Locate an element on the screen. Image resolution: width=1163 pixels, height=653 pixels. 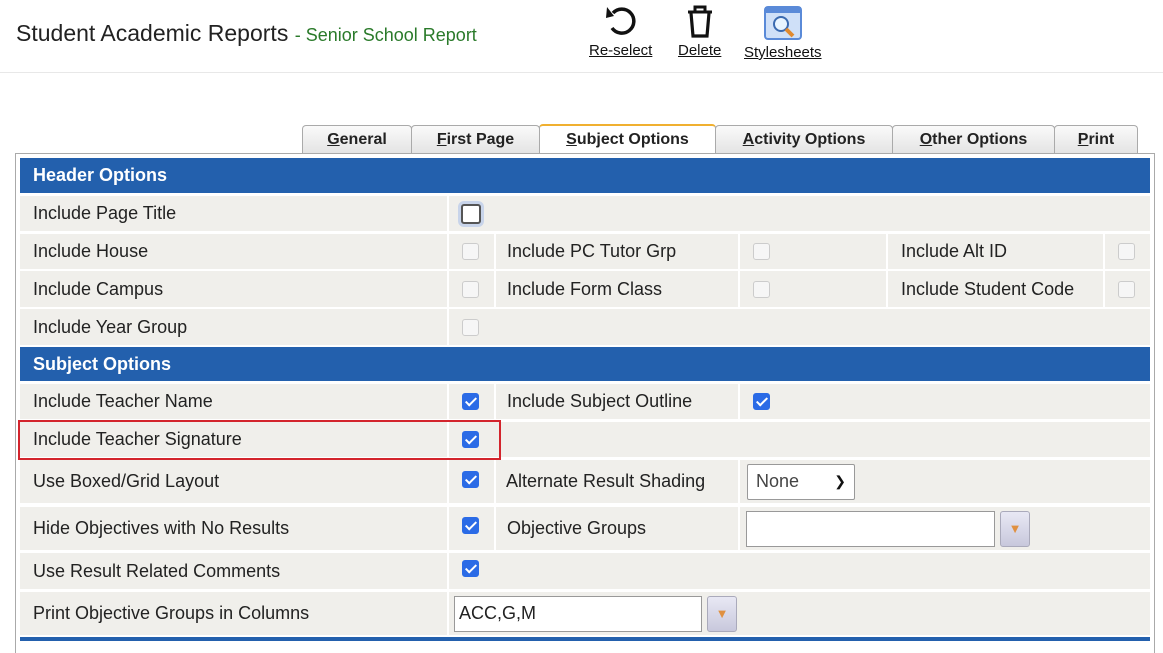
label-include-teacher-name: Include Teacher Name is located at coordinates (233, 401).